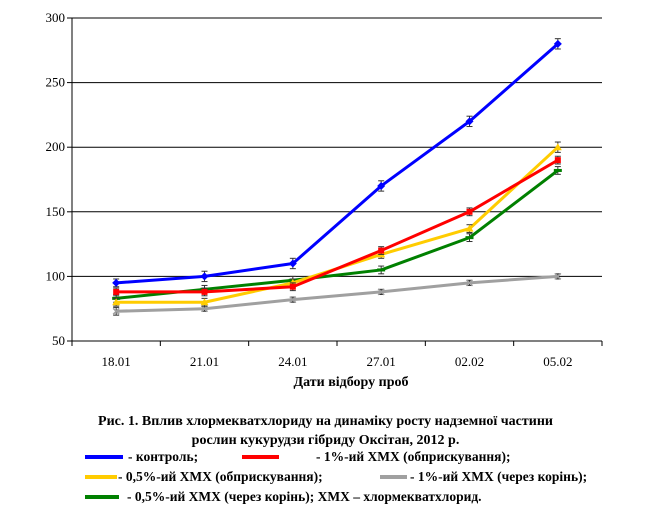 The width and height of the screenshot is (651, 519). Describe the element at coordinates (393, 477) in the screenshot. I see `legend-swatch-1pct-root` at that location.